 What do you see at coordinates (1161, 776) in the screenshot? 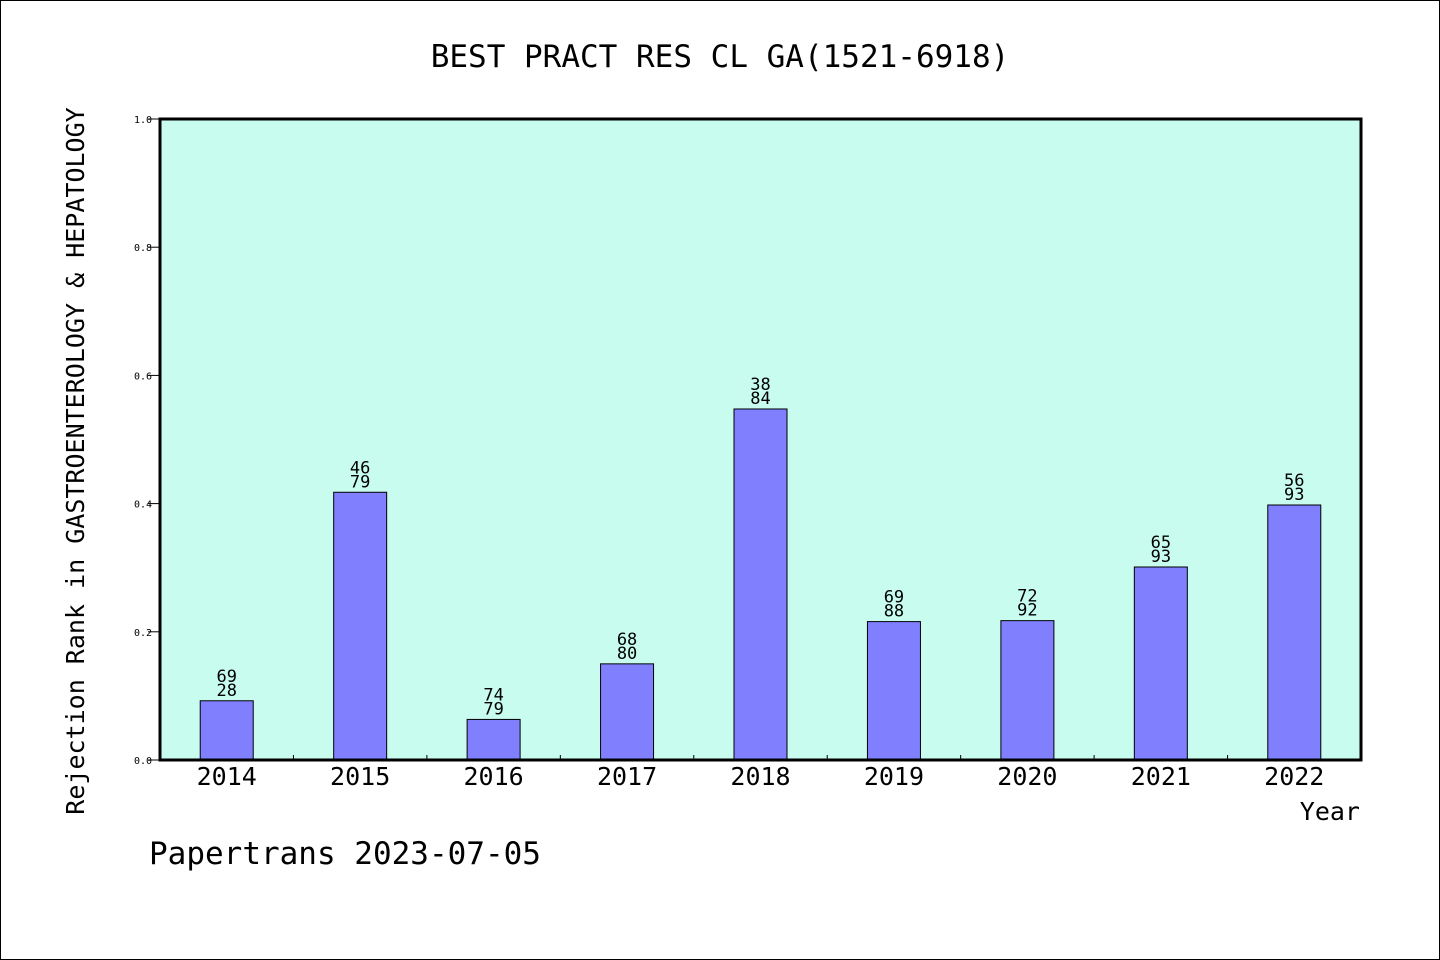
I see `x-tick-label-2021: 2021` at bounding box center [1161, 776].